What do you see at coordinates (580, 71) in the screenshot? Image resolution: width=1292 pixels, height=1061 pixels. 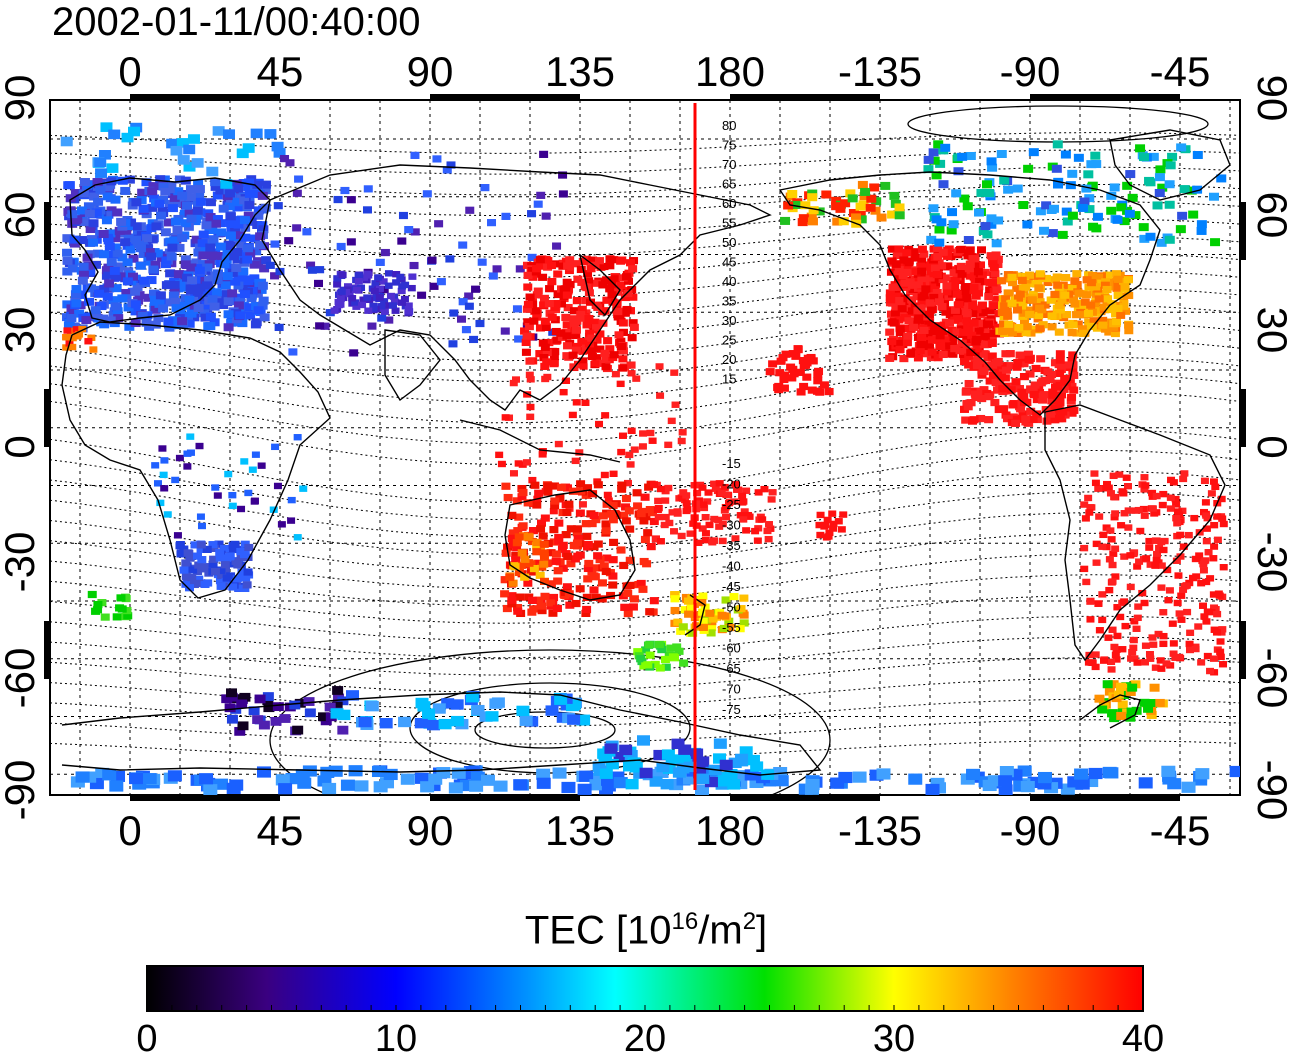 I see `x-tick-label-top: 135` at bounding box center [580, 71].